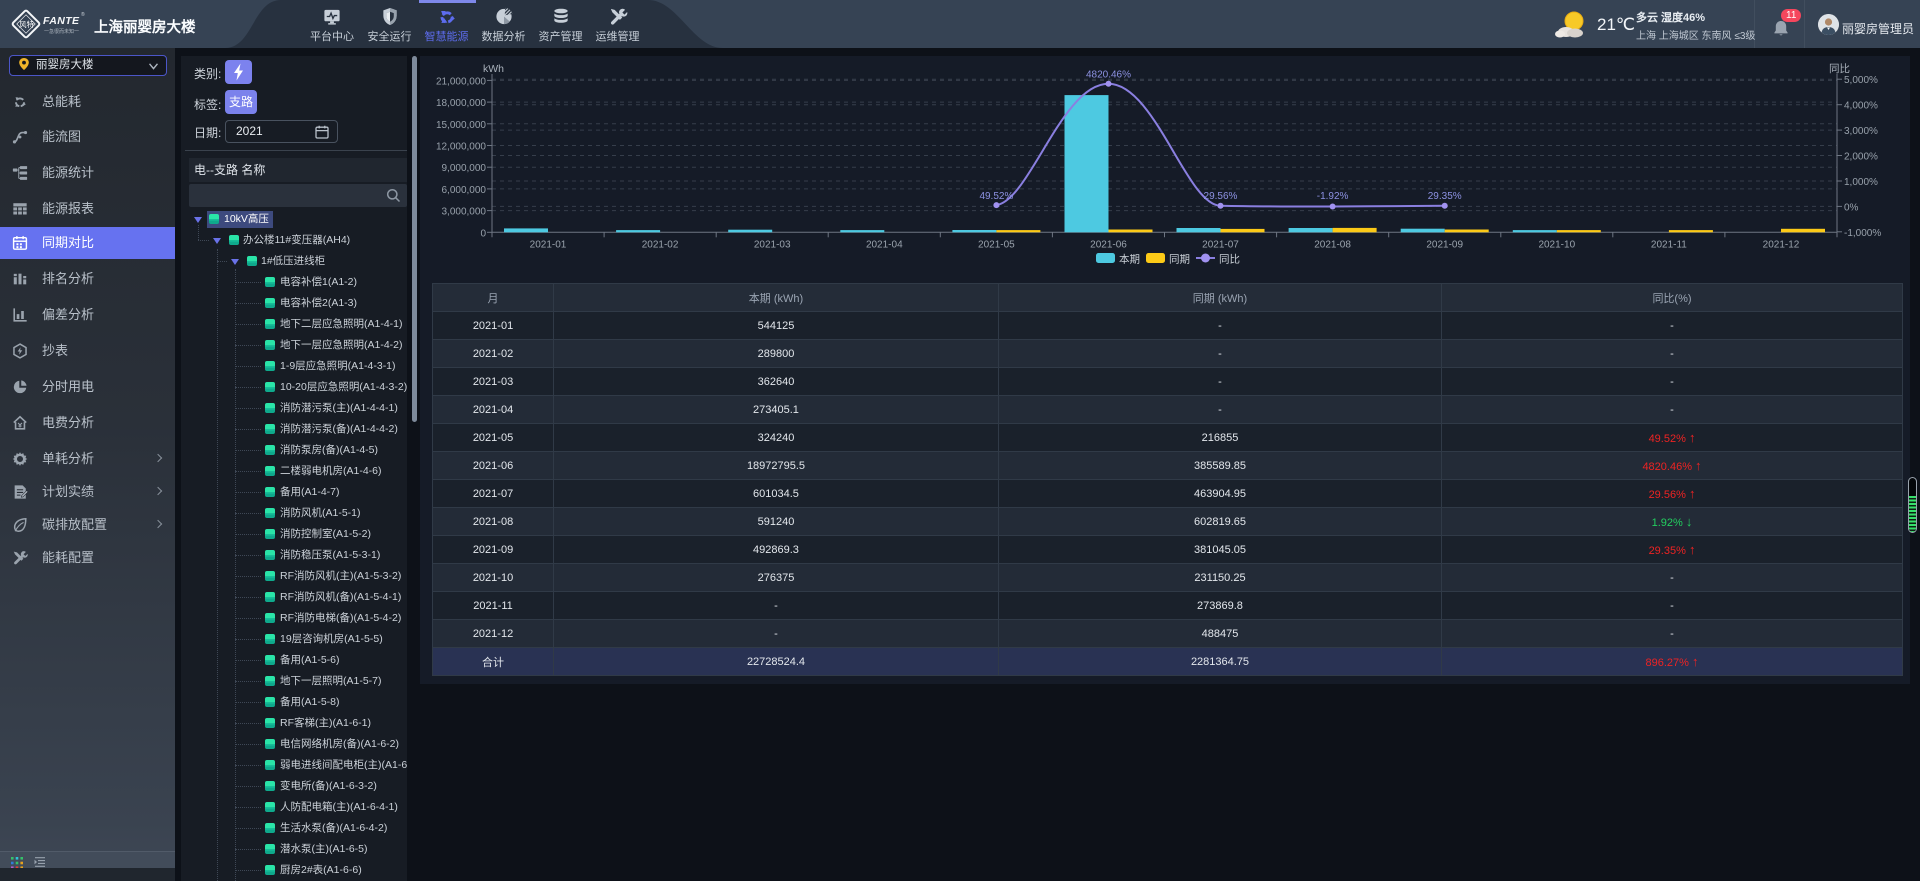  What do you see at coordinates (996, 196) in the screenshot?
I see `svg-text: 49.52%` at bounding box center [996, 196].